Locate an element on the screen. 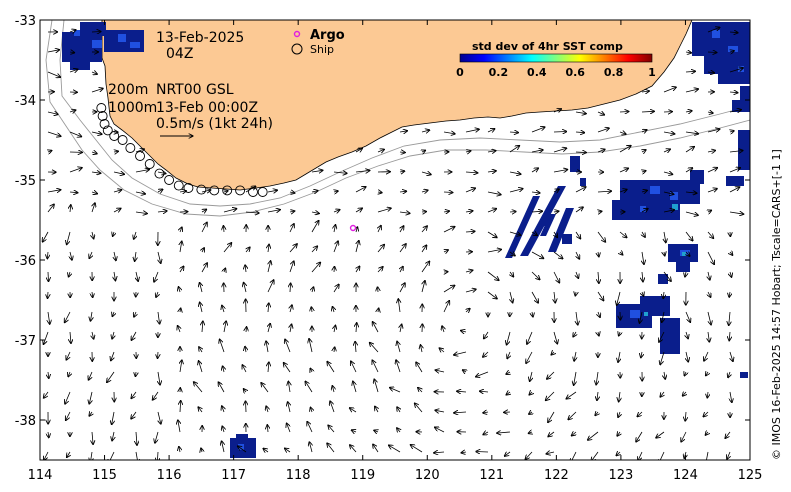 The height and width of the screenshot is (492, 791). colorbar is located at coordinates (556, 58).